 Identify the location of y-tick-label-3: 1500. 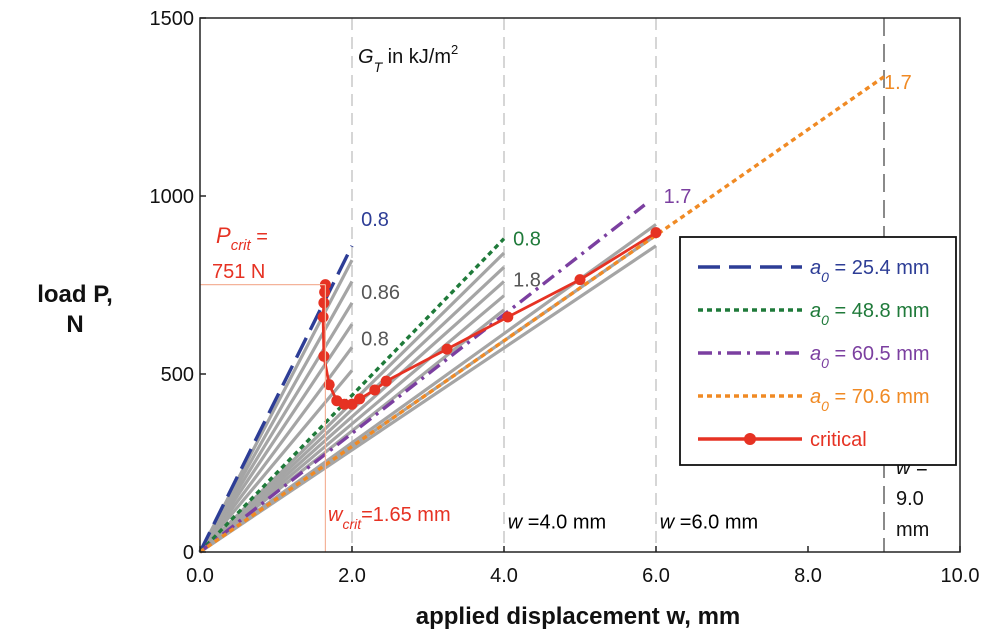
(172, 19).